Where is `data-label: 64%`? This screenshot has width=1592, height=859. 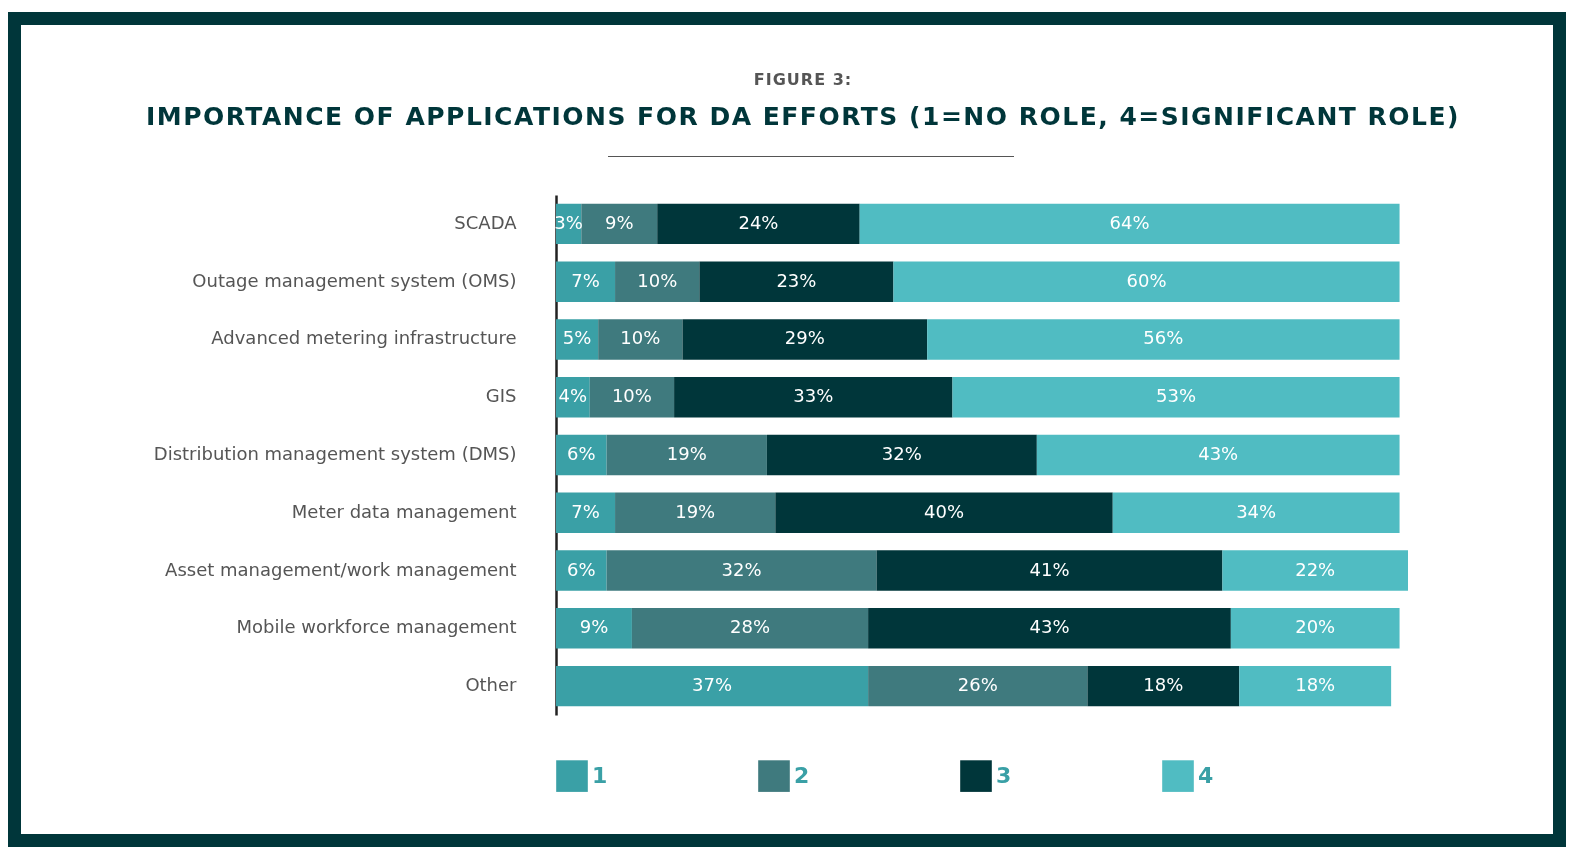
data-label: 64% is located at coordinates (1129, 222).